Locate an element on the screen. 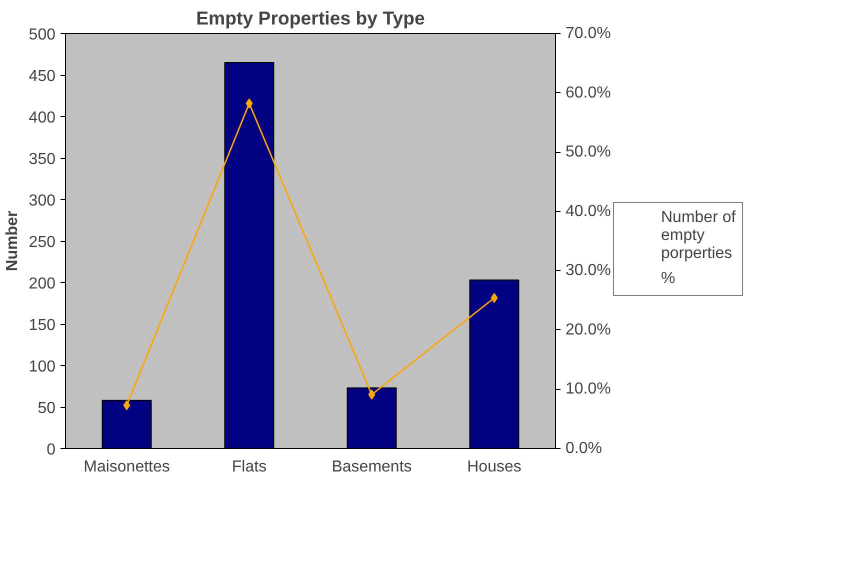  x-tick-label: Basements is located at coordinates (372, 467).